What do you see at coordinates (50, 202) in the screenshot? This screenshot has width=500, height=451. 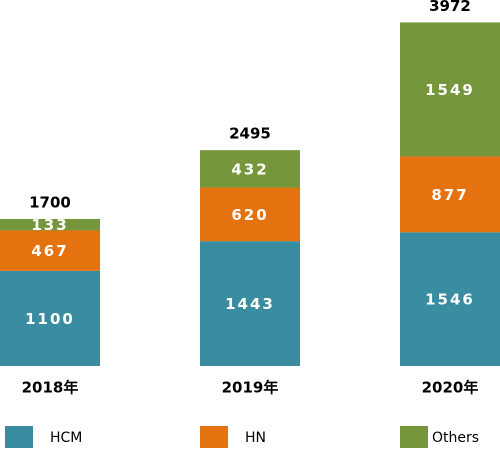 I see `total-label: 1700` at bounding box center [50, 202].